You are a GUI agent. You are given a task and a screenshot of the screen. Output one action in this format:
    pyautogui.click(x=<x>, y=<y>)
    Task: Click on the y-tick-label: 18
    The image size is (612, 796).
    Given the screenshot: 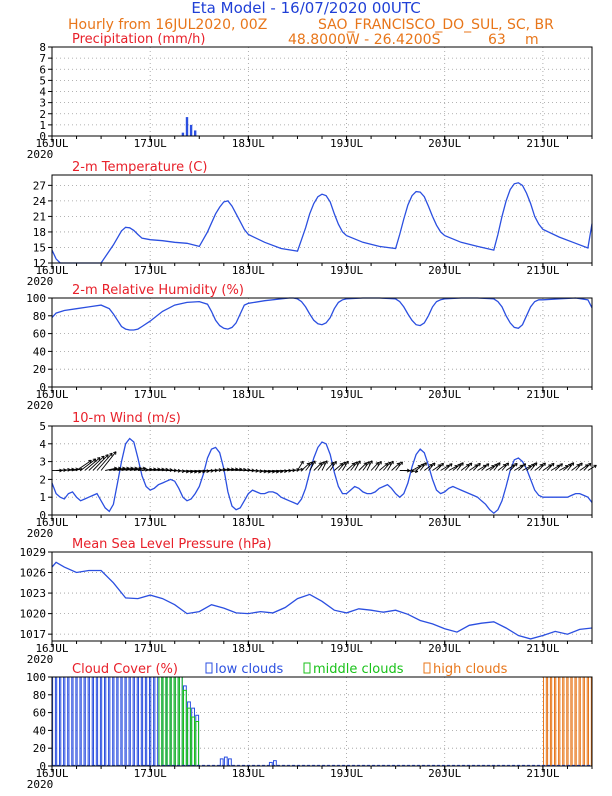 What is the action you would take?
    pyautogui.click(x=39, y=232)
    